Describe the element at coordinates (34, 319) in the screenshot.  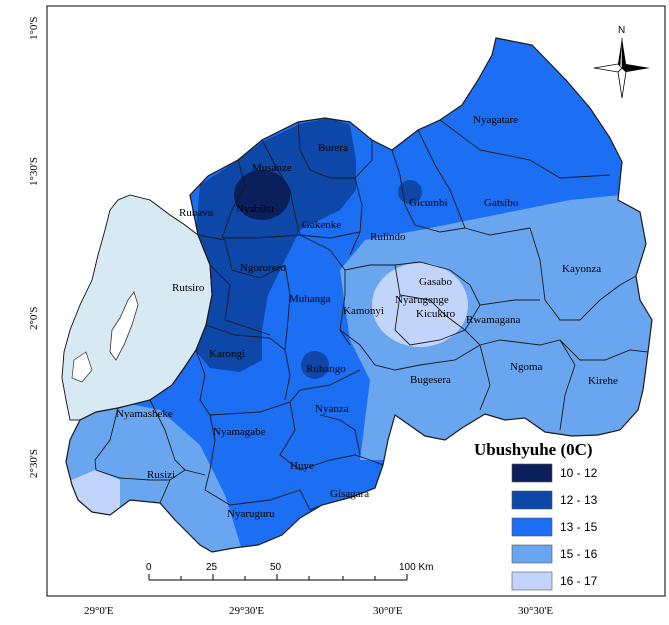
I see `lat-label-2-0: 2°0'S` at that location.